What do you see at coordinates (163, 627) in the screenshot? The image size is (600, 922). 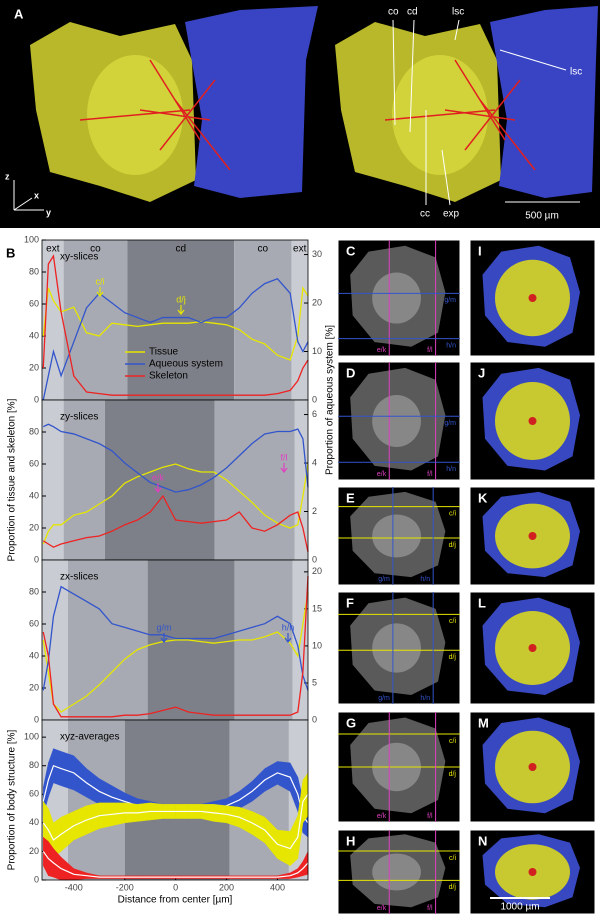 I see `annotation: g/m` at bounding box center [163, 627].